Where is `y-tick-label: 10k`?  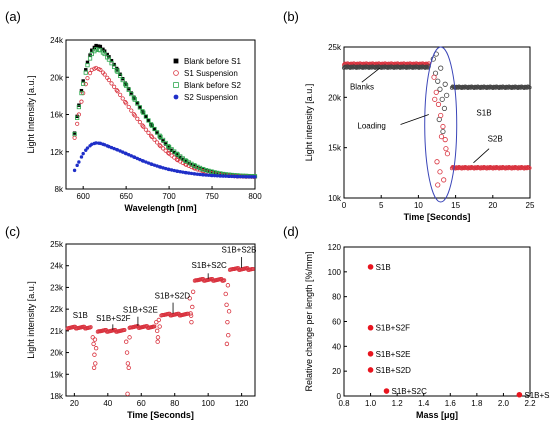 y-tick-label: 10k is located at coordinates (335, 198).